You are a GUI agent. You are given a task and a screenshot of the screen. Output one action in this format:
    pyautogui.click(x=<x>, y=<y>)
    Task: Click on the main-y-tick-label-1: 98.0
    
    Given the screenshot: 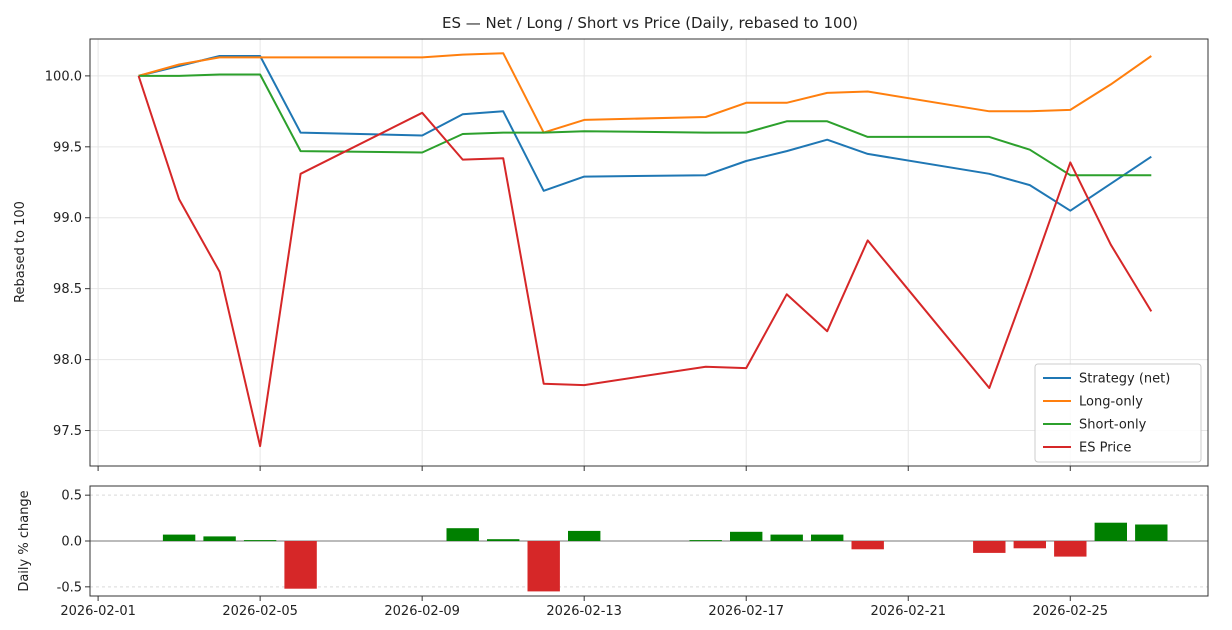 What is the action you would take?
    pyautogui.click(x=67, y=360)
    